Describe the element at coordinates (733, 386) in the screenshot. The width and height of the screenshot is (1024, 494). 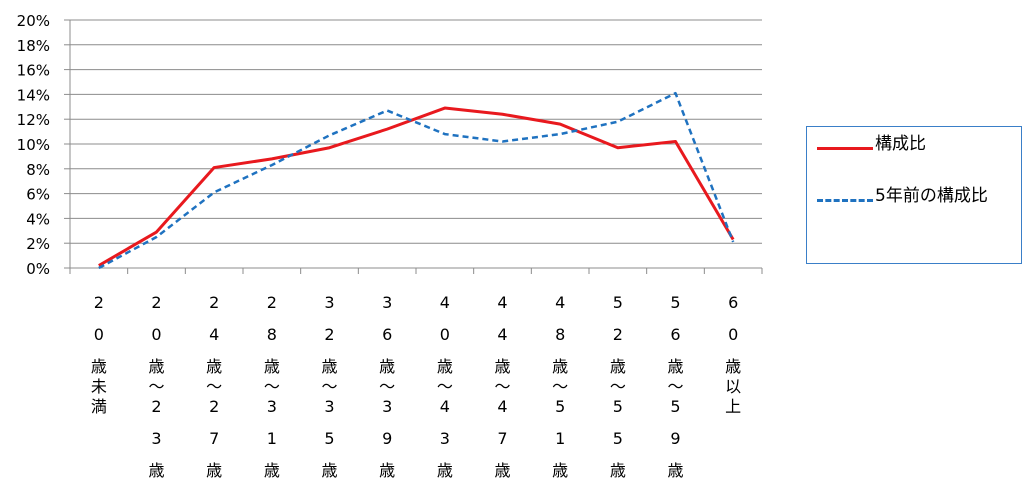
I see `x-tick-label-char: 以` at that location.